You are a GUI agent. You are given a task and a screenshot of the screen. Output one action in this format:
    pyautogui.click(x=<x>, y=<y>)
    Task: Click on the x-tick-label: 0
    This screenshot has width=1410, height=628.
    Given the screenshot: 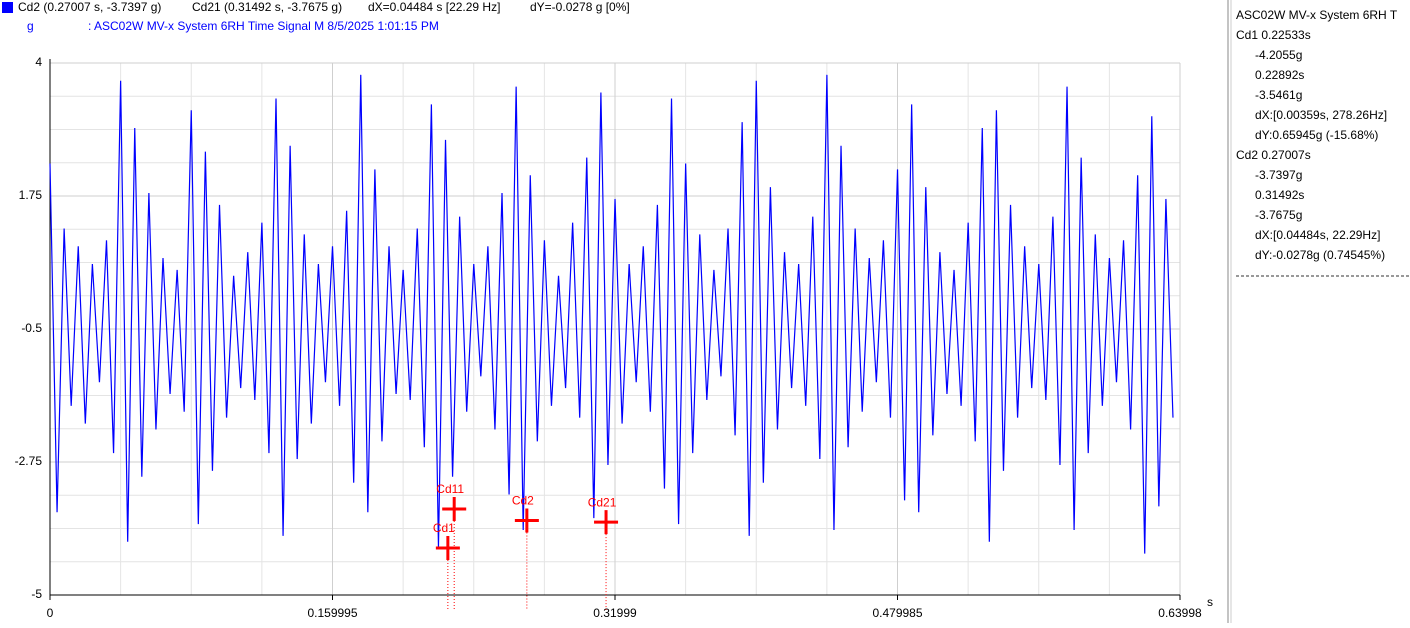 What is the action you would take?
    pyautogui.click(x=50, y=613)
    